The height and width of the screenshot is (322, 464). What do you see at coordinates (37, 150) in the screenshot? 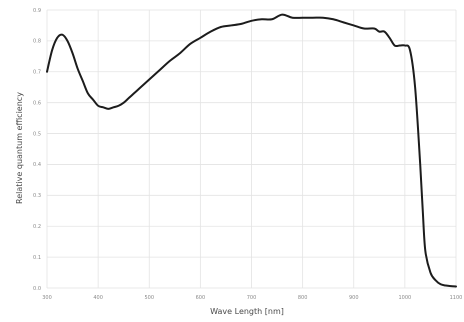
I see `y-axis-ticks: 0.0 0.1 0.2 0.3 0.4 0.5 0.6 0.7 0.8 0.9` at bounding box center [37, 150].